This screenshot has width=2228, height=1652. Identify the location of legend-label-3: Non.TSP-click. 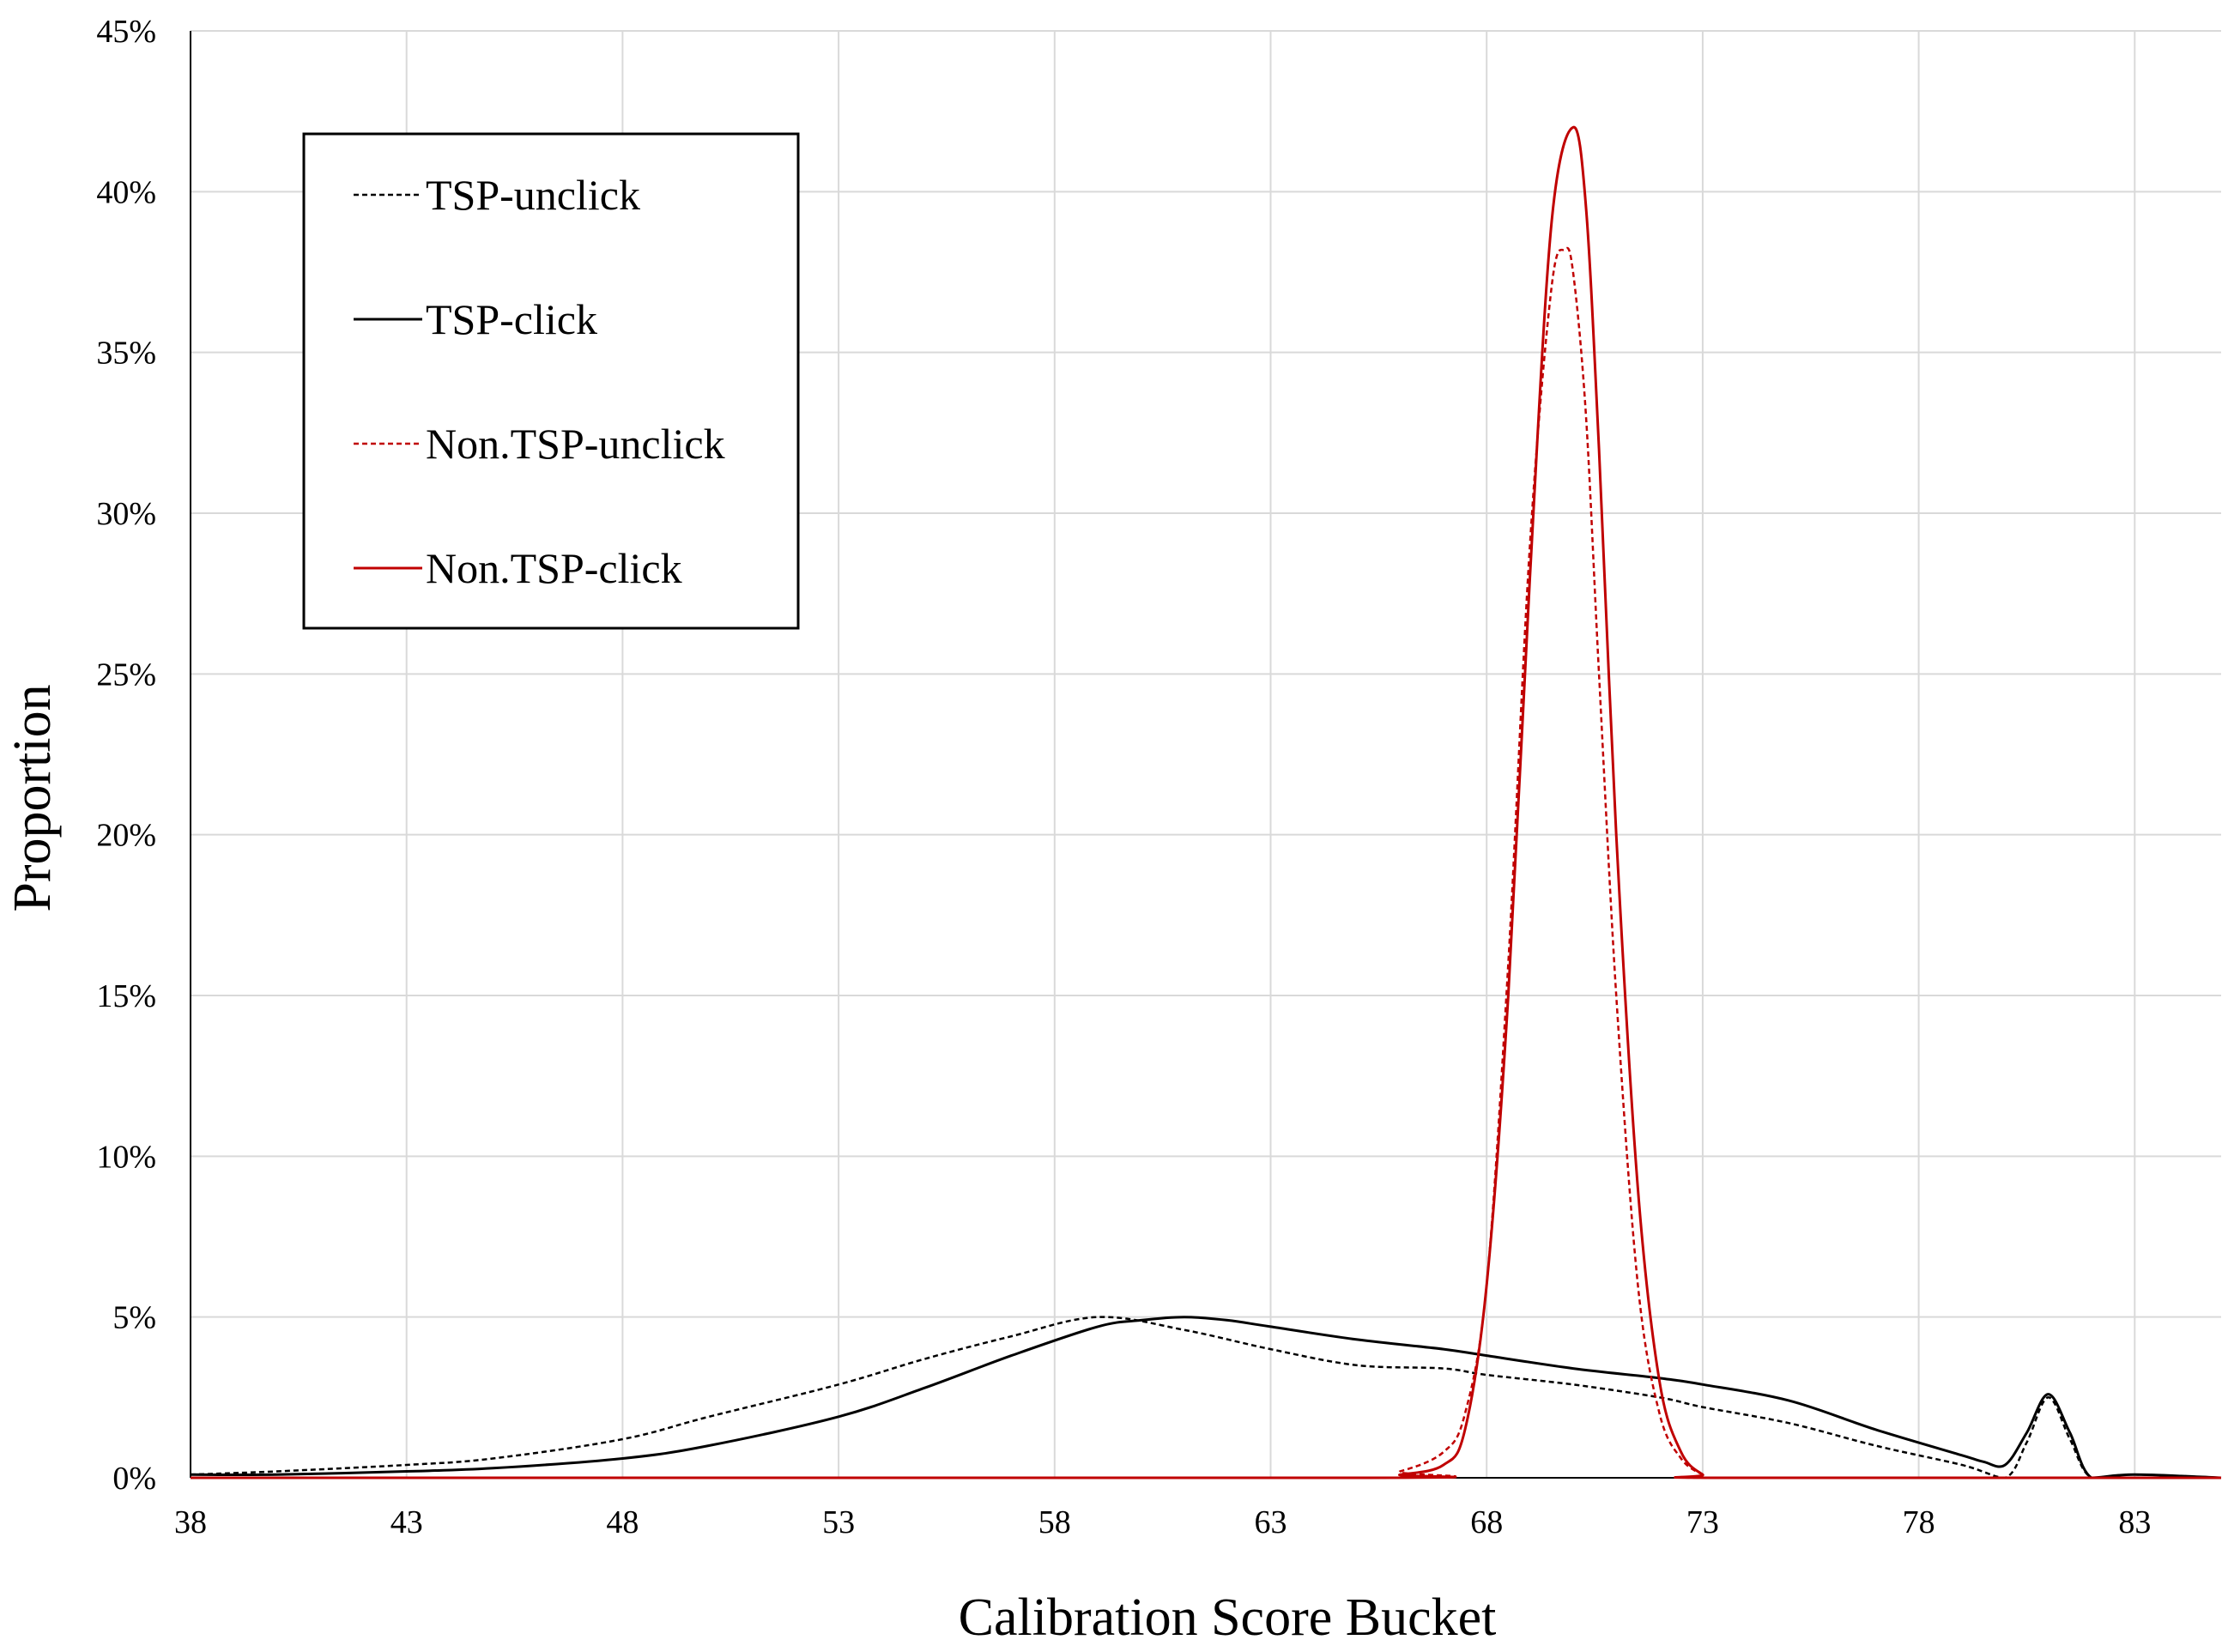
(554, 568).